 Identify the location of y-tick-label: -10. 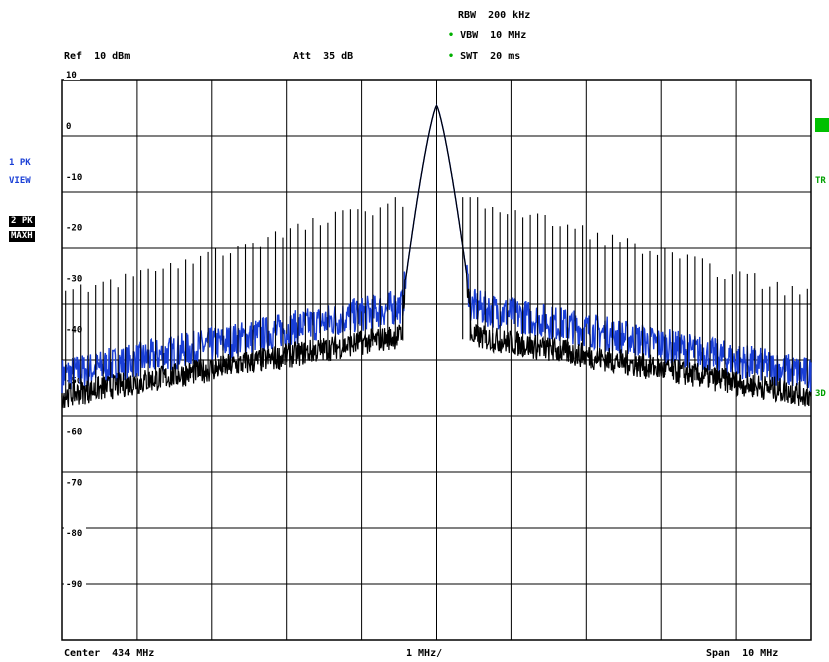
(74, 178).